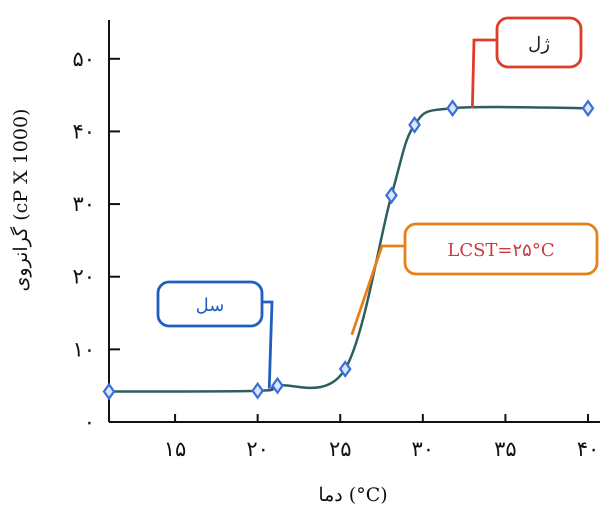 This screenshot has width=604, height=516. I want to click on x-tick-label: ۳۰, so click(423, 449).